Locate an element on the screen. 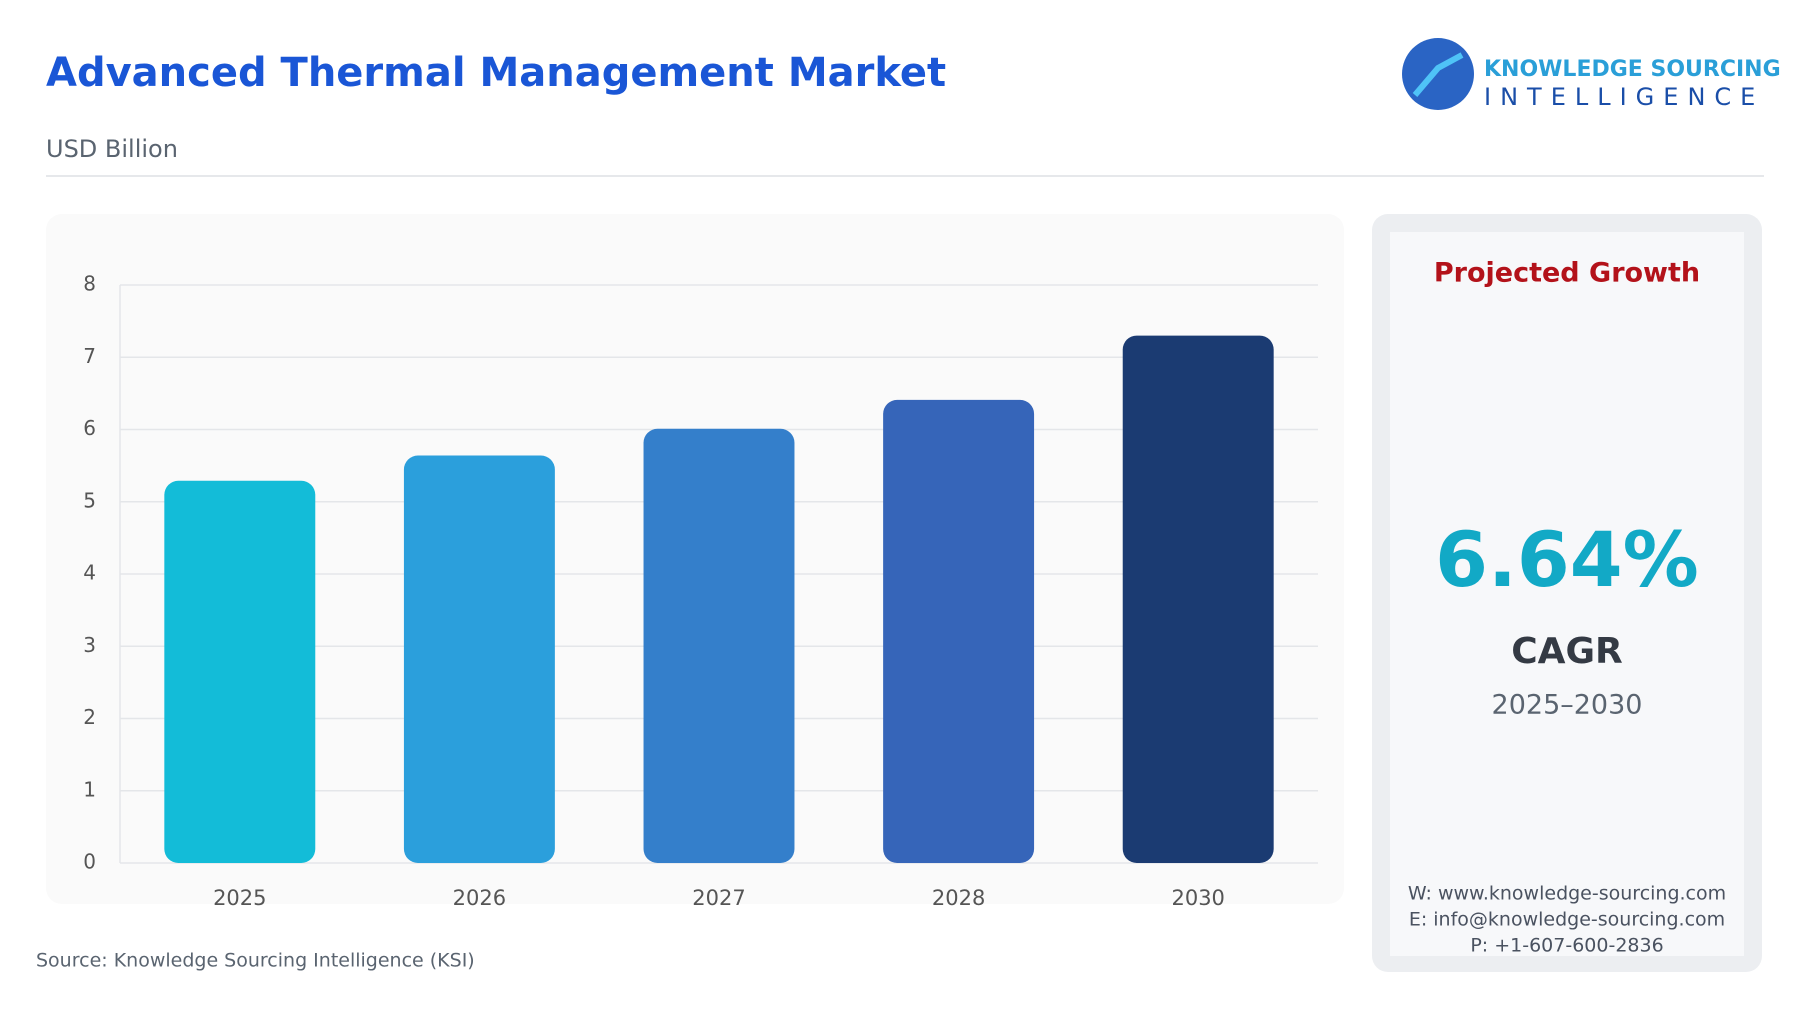 The height and width of the screenshot is (1012, 1800). x-tick-label: 2027 is located at coordinates (718, 898).